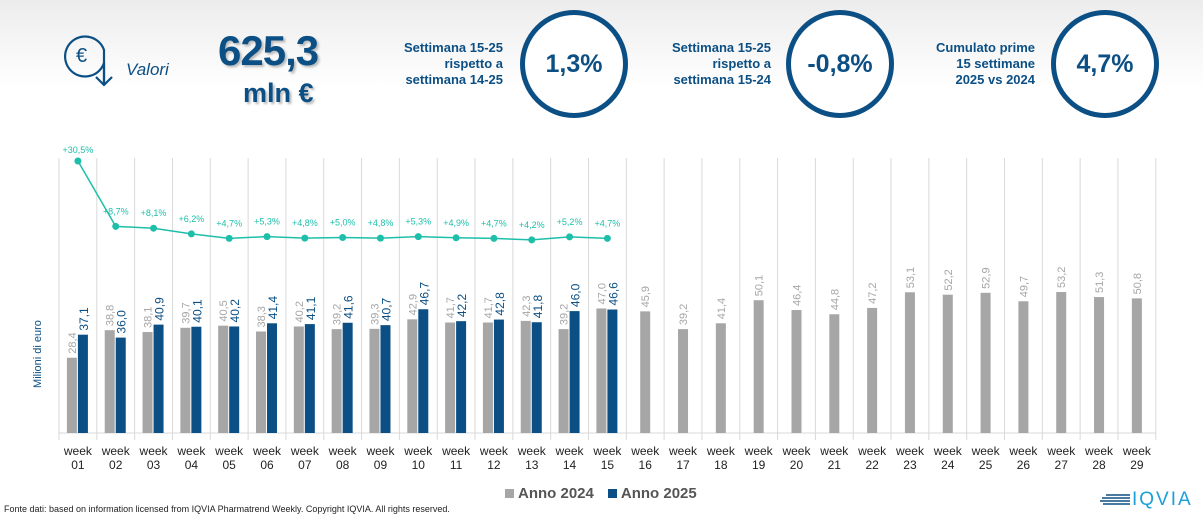  What do you see at coordinates (602, 293) in the screenshot?
I see `data-label-2024: 47,0` at bounding box center [602, 293].